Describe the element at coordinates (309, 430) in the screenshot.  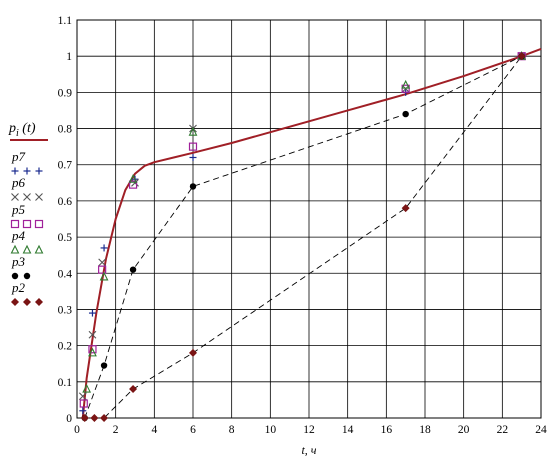
I see `x-tick-label: 12` at that location.